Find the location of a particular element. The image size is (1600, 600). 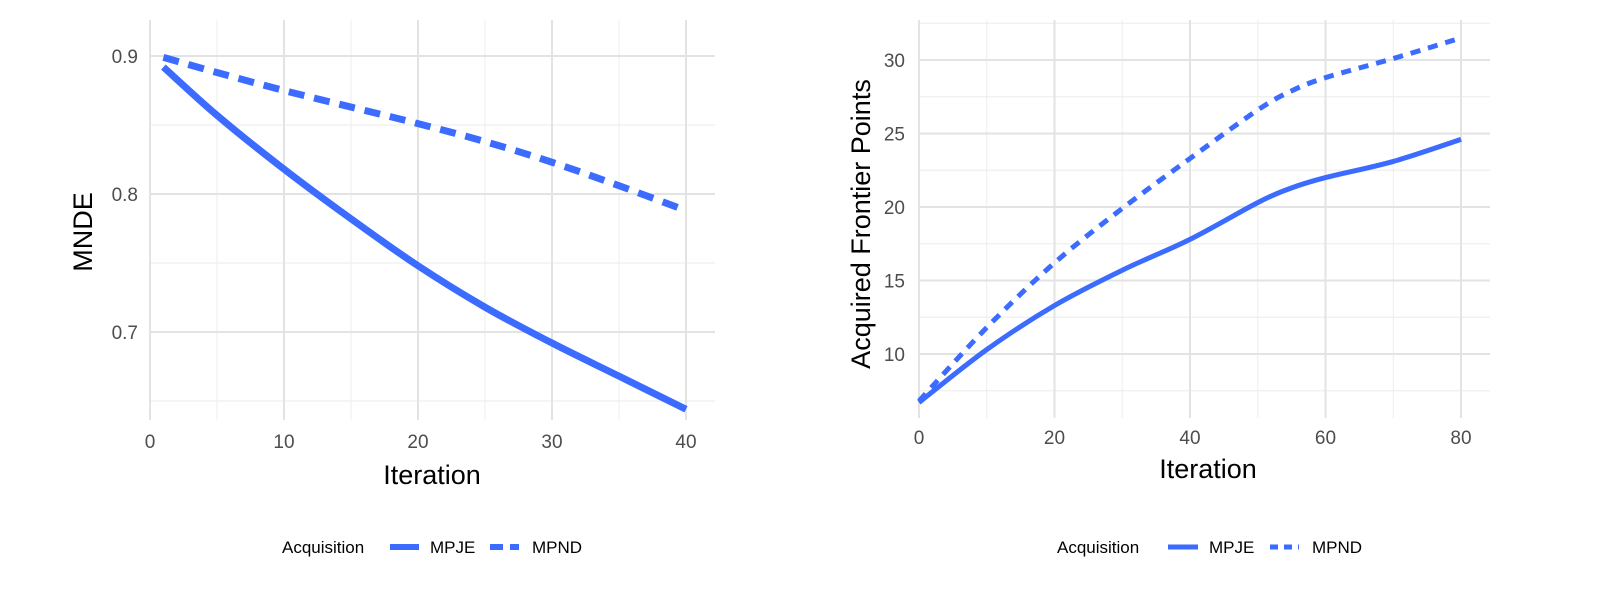

frontier-legend-label-mpnd: MPND is located at coordinates (1337, 547).